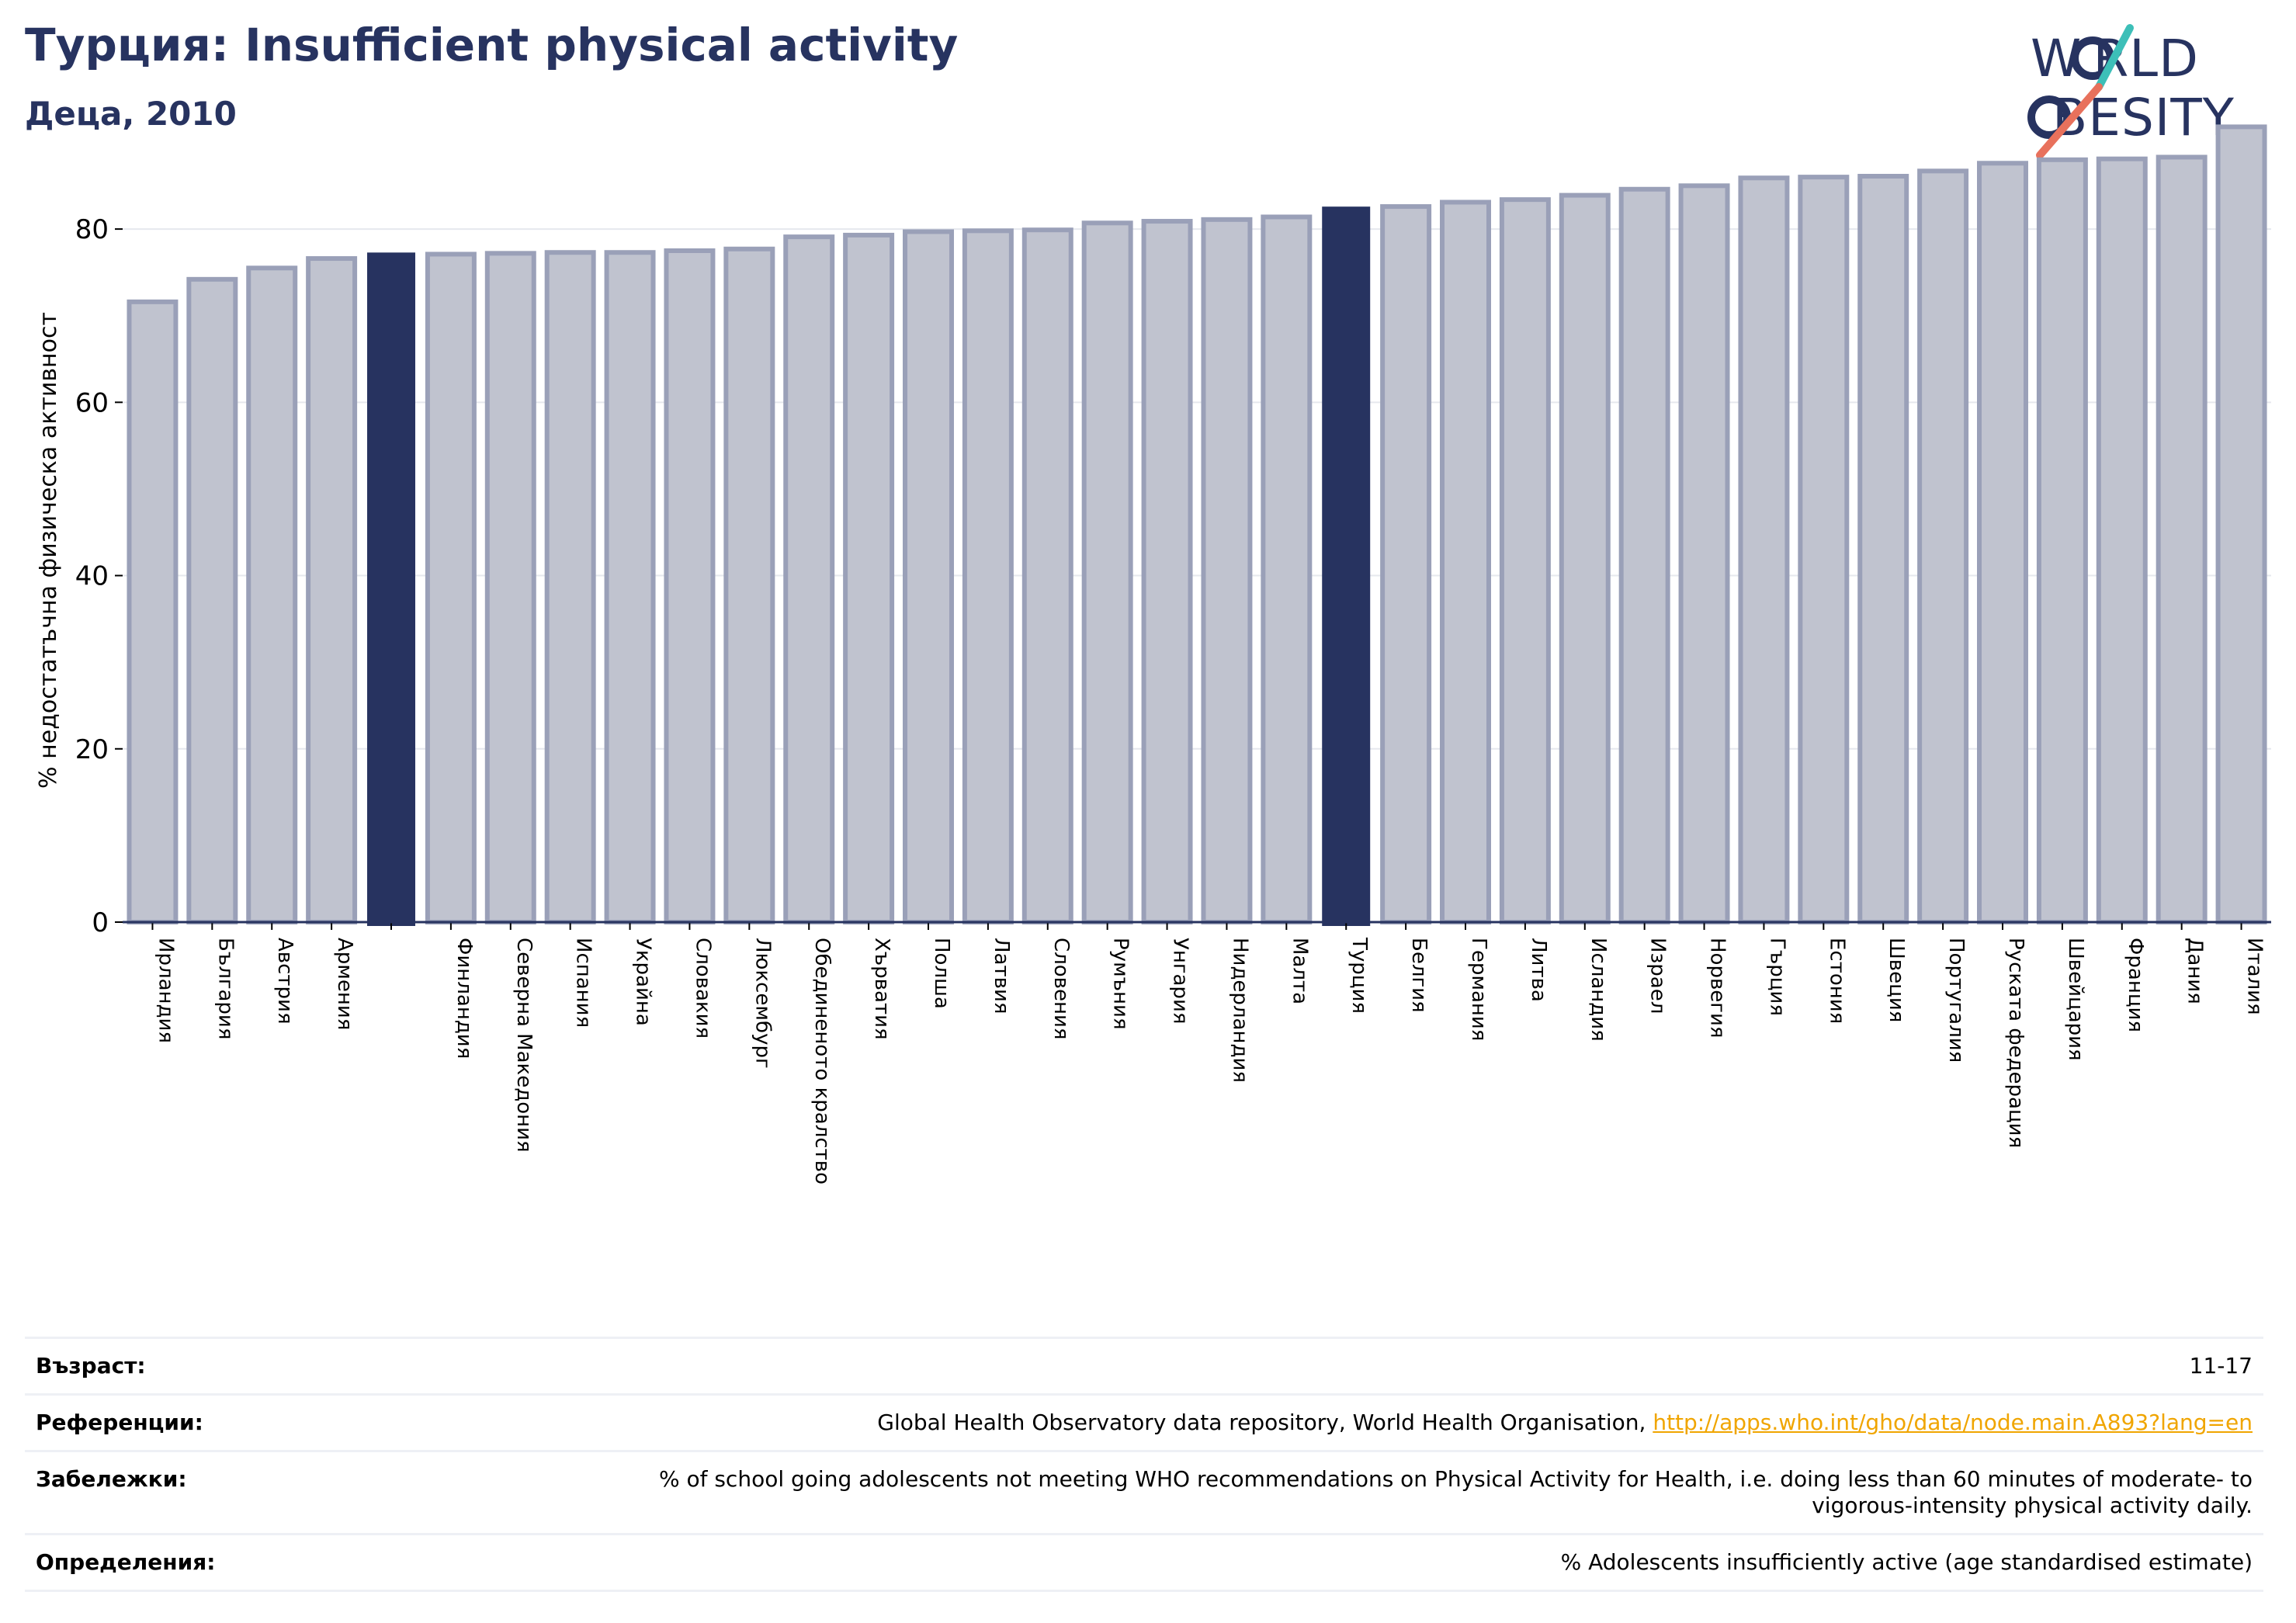 The width and height of the screenshot is (2296, 1623). Describe the element at coordinates (702, 988) in the screenshot. I see `x-tick-label: Словакия` at that location.